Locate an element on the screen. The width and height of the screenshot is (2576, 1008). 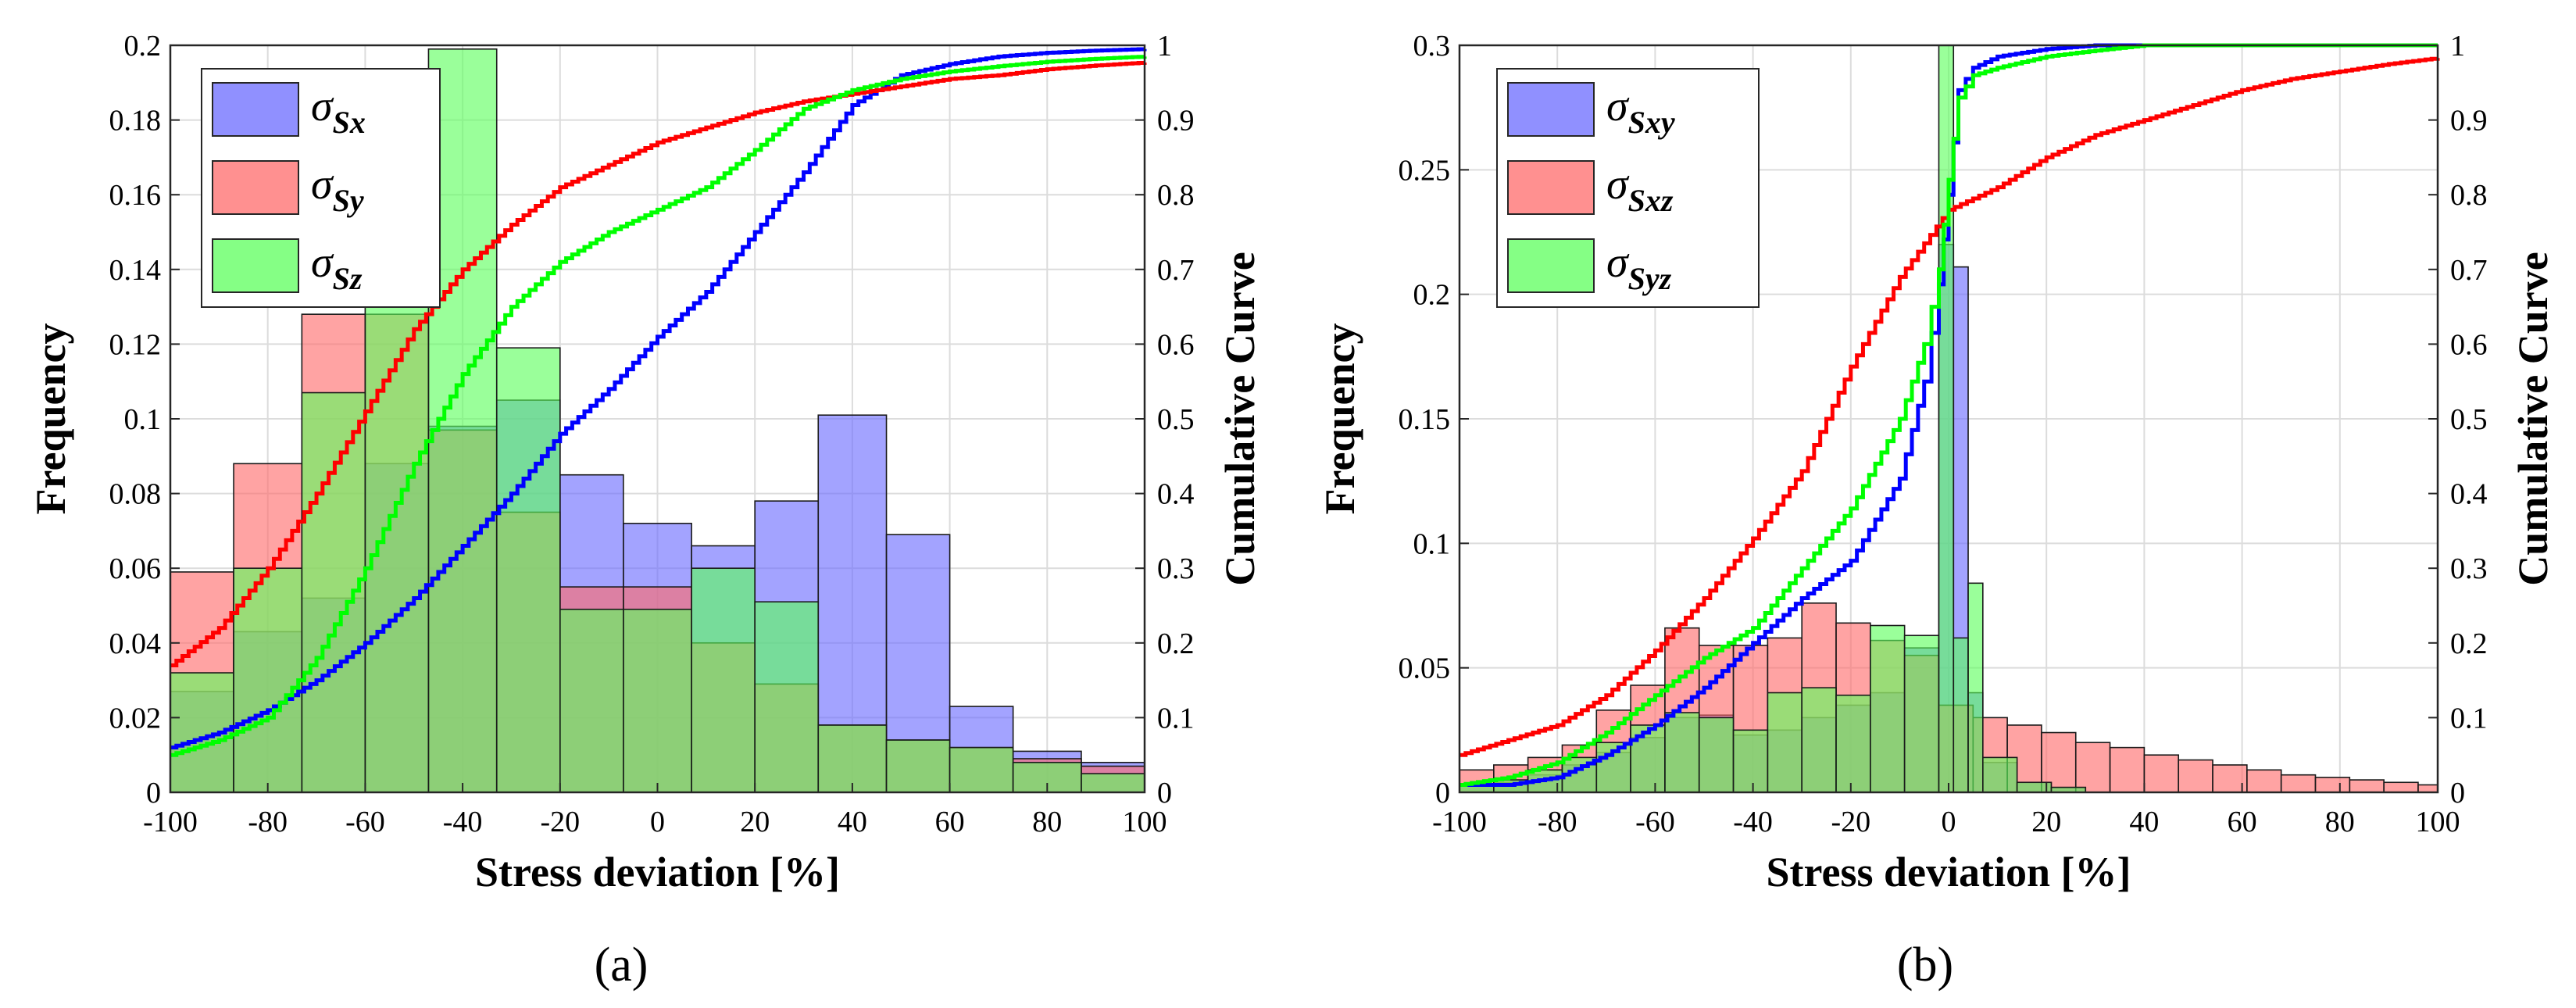
y-tick-label: 0.1 is located at coordinates (1432, 543).